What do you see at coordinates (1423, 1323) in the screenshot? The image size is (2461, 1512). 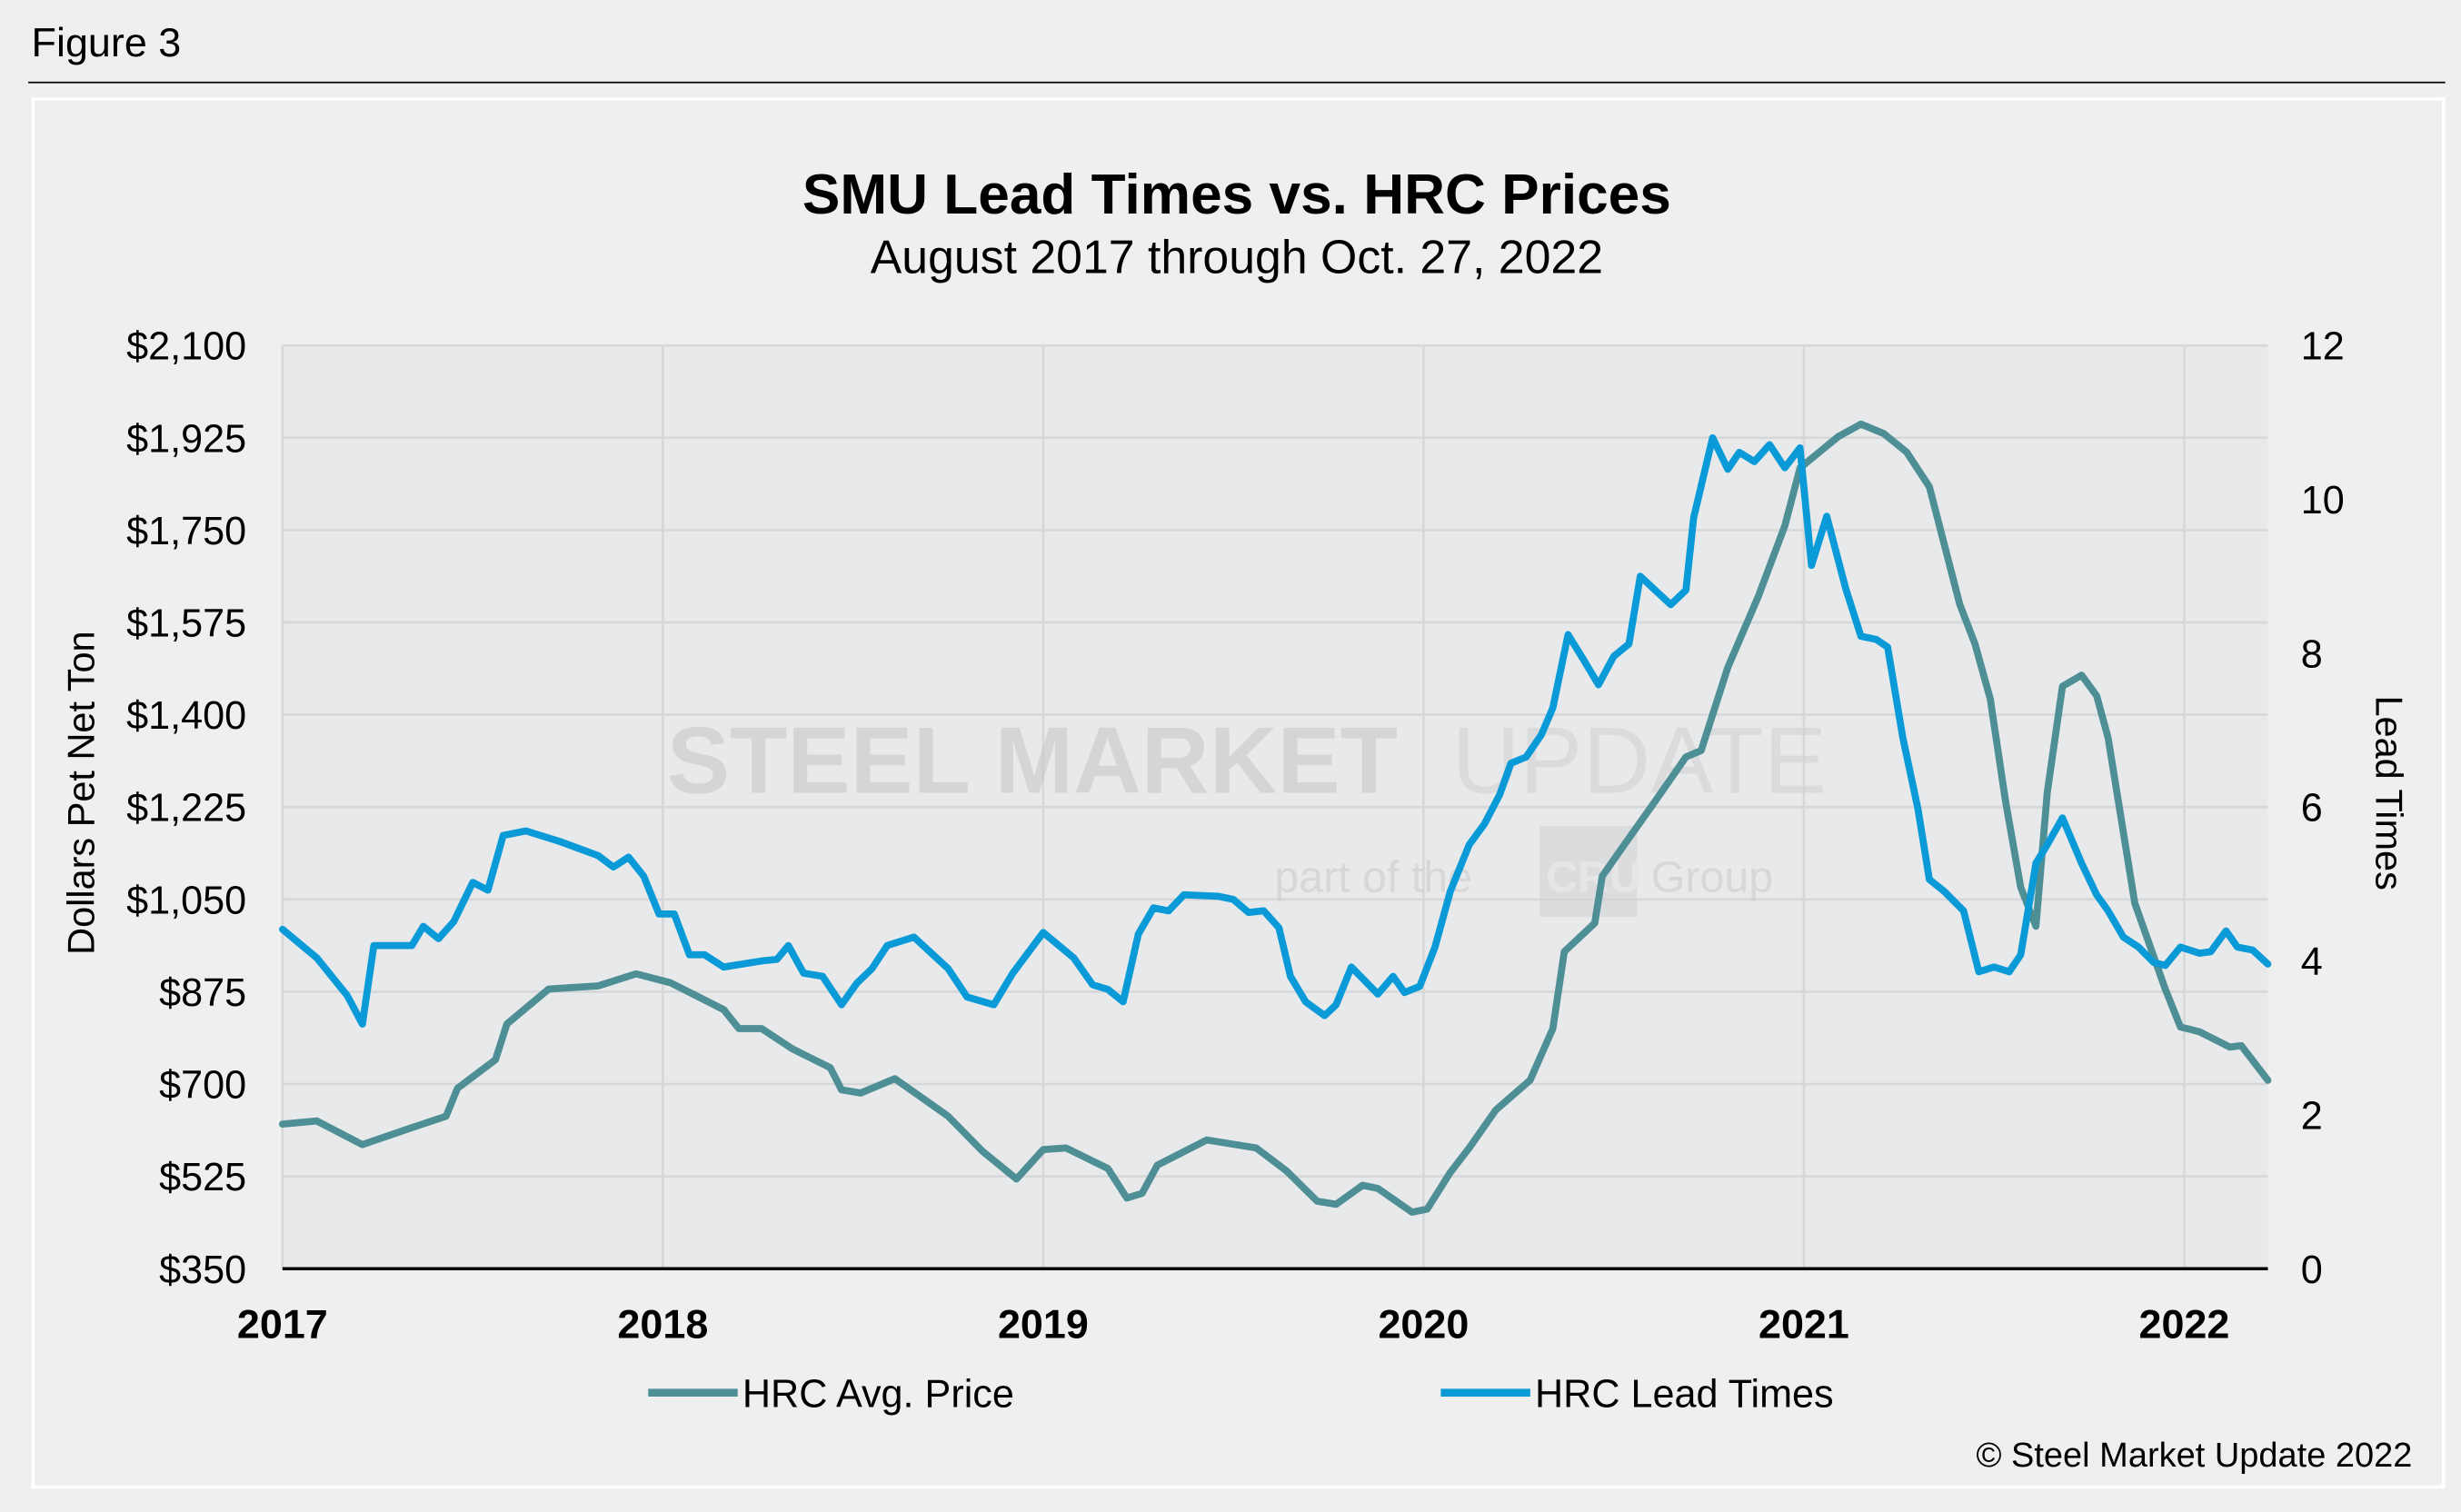 I see `x-tick-label: 2020` at bounding box center [1423, 1323].